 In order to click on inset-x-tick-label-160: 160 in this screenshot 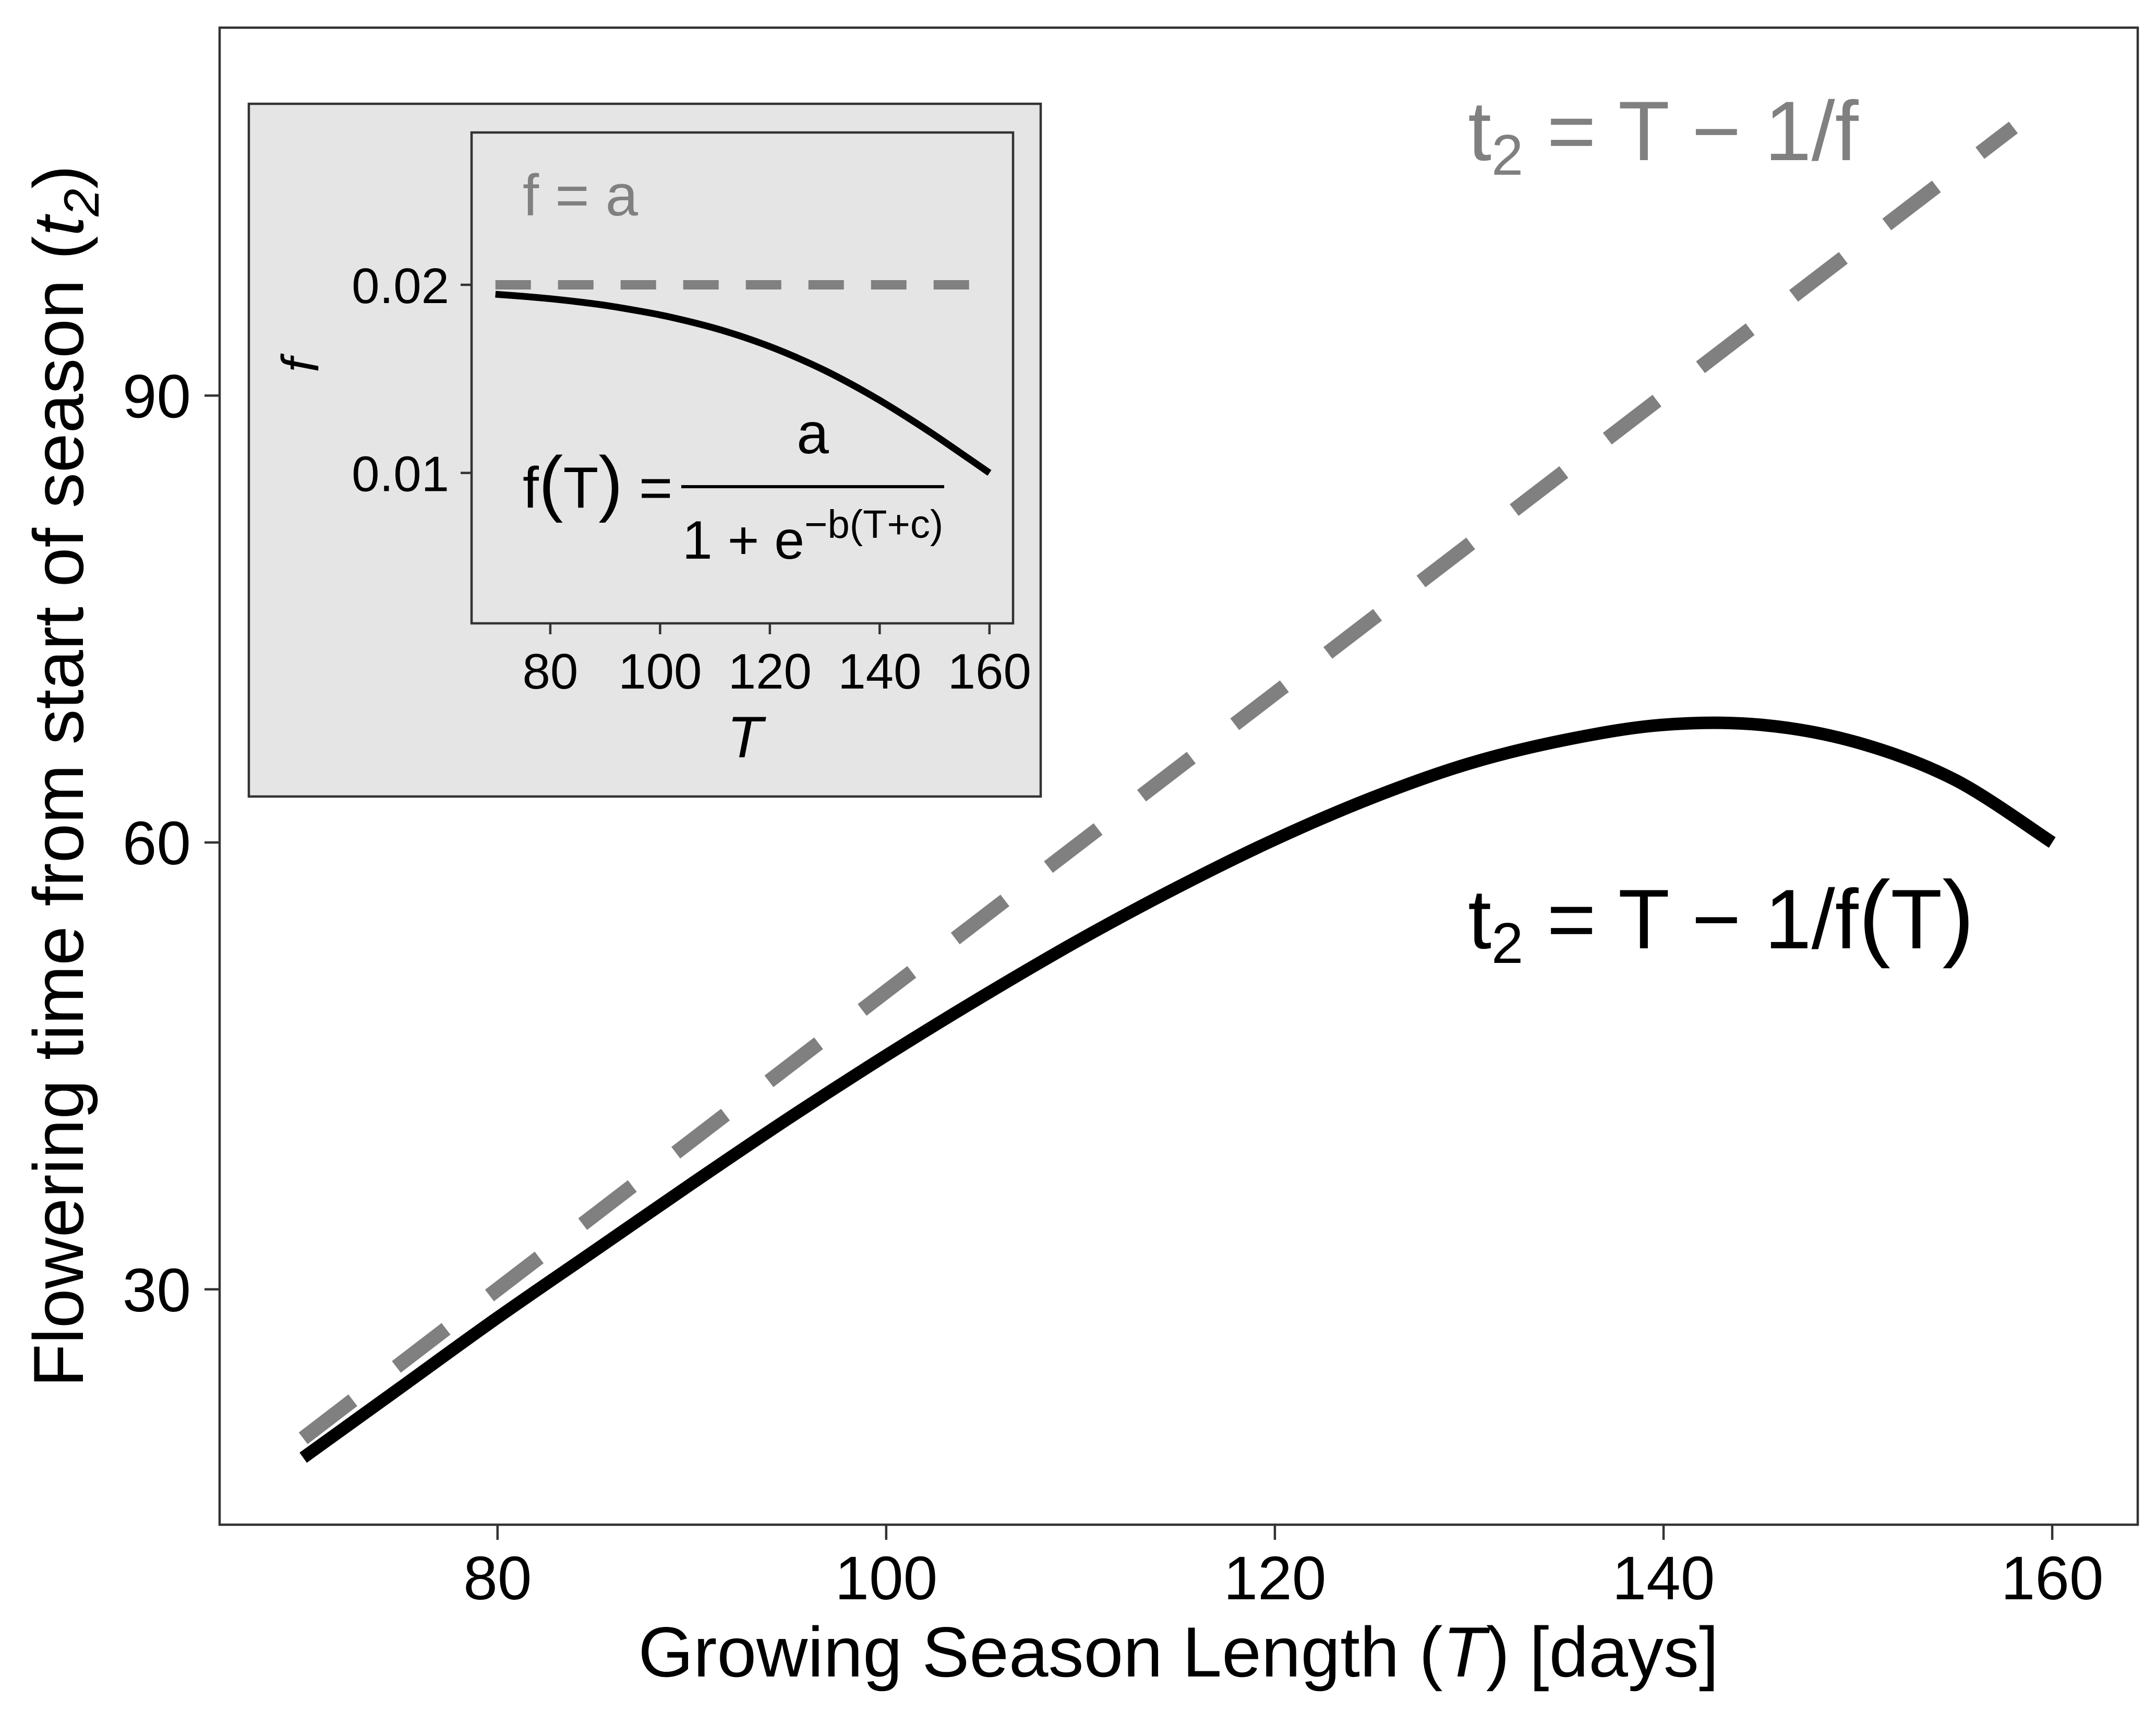, I will do `click(989, 671)`.